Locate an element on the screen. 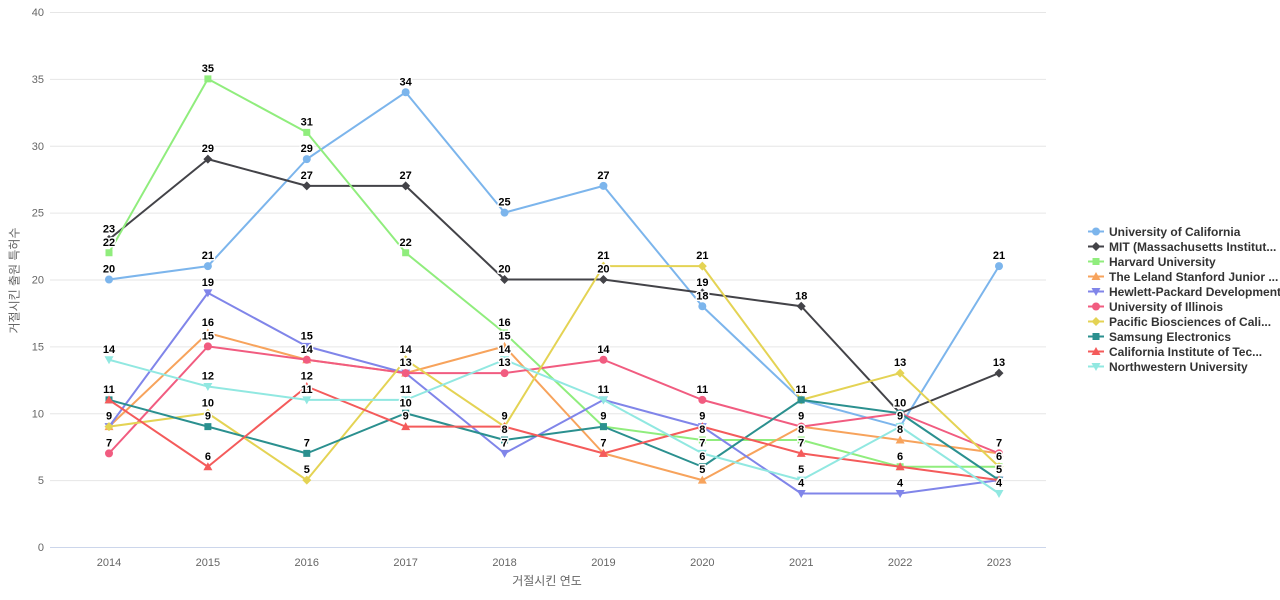 The width and height of the screenshot is (1280, 600). legend-item-hewlett-packard-development: Hewlett-Packard Development is located at coordinates (1184, 291).